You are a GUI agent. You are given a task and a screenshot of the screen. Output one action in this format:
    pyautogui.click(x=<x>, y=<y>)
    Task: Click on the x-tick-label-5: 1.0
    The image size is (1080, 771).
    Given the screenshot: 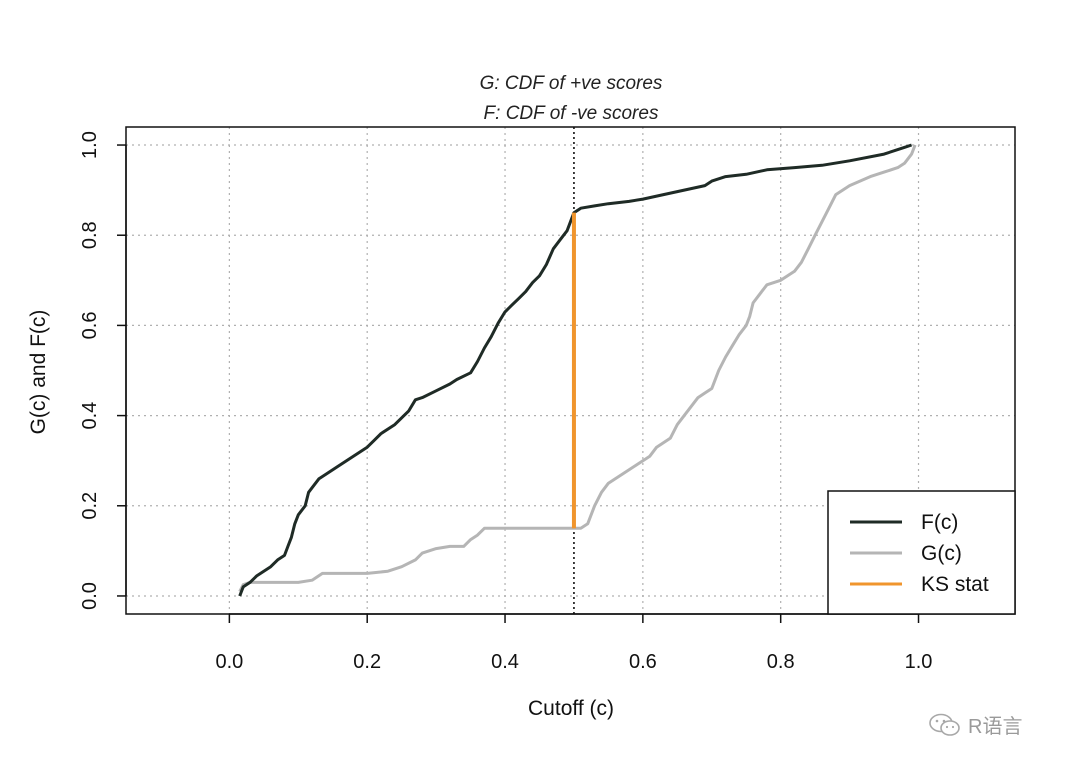 What is the action you would take?
    pyautogui.click(x=919, y=662)
    